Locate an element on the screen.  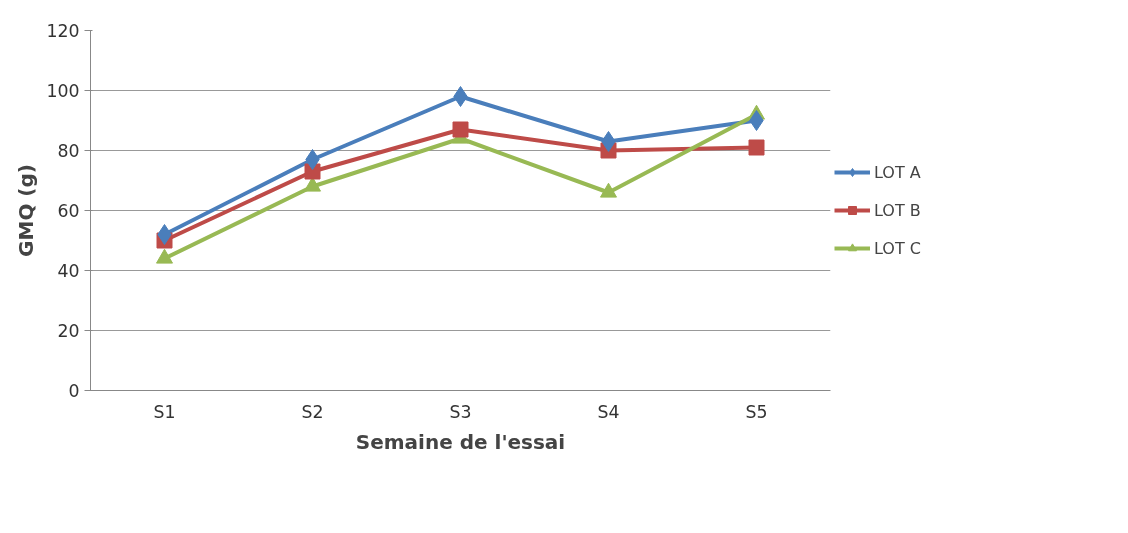
y-tick-label: 120 is located at coordinates (63, 31).